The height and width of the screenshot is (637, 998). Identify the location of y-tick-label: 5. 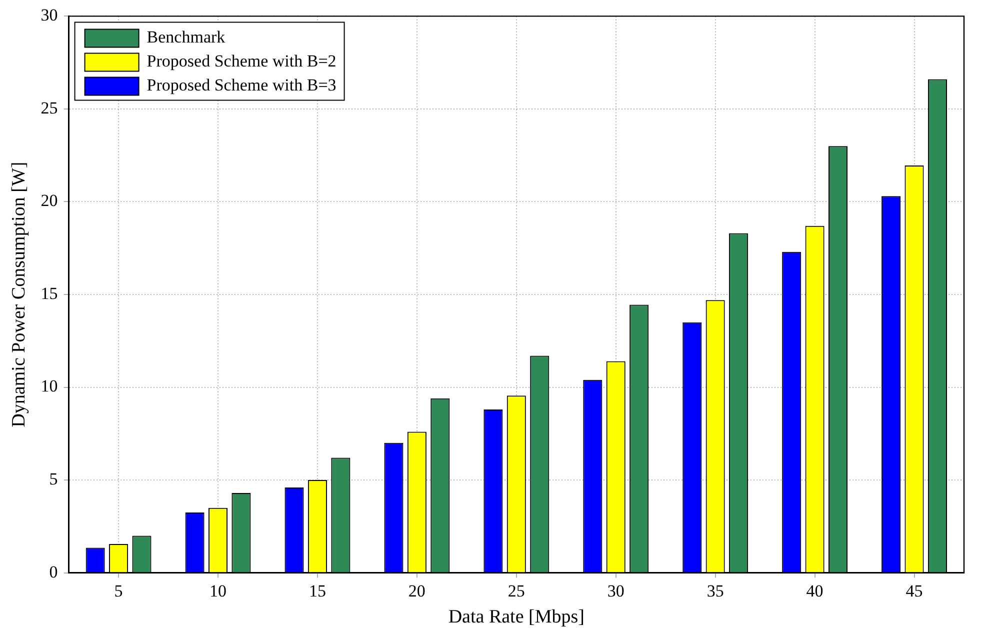
(53, 479).